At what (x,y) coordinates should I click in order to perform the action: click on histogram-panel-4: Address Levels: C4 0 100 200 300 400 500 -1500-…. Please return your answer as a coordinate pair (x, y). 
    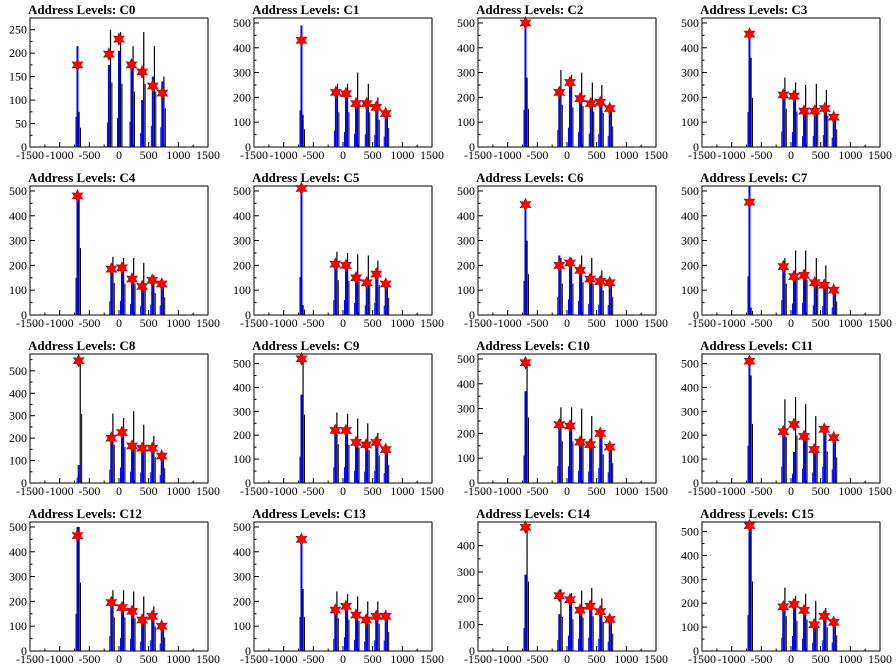
    Looking at the image, I should click on (112, 252).